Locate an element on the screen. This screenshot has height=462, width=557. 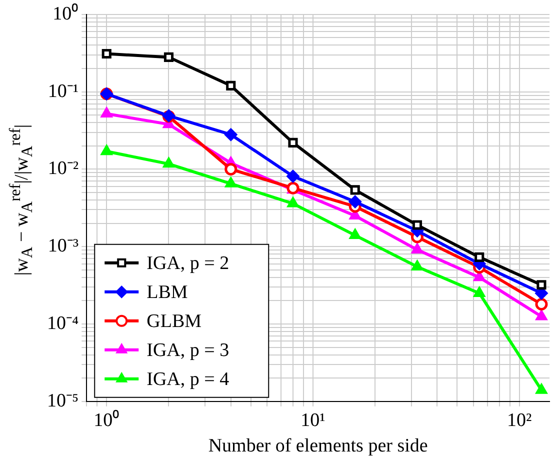
y-tick-label: 10⁻³ is located at coordinates (63, 246).